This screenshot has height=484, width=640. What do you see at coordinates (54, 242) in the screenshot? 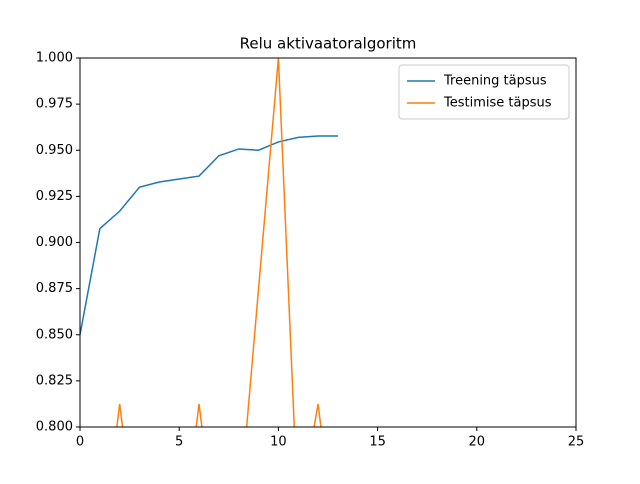
I see `y-tick-label: 0.900` at bounding box center [54, 242].